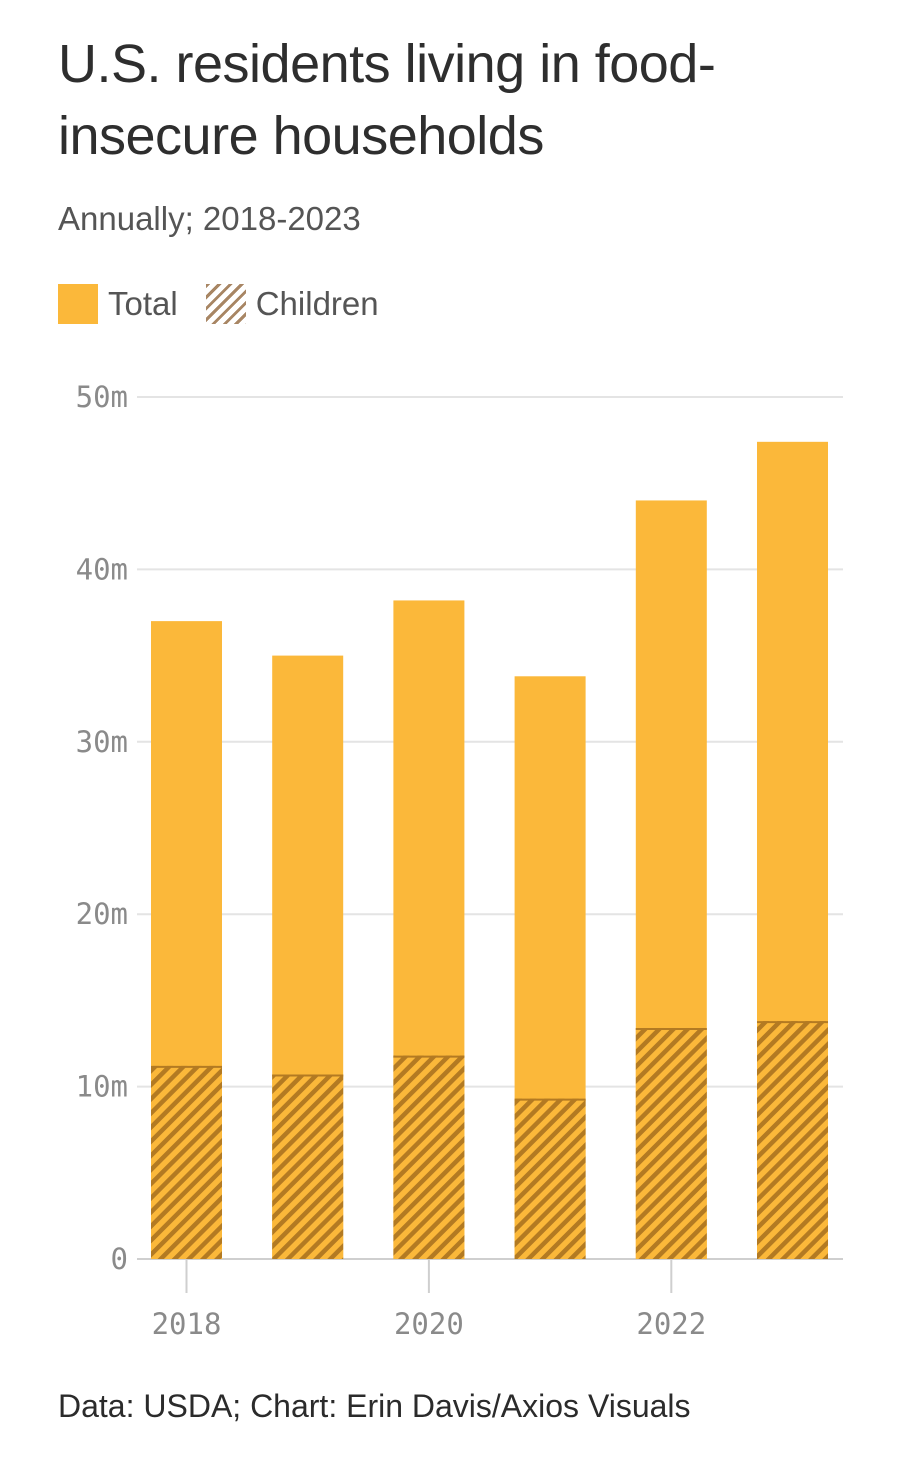 This screenshot has height=1469, width=900. Describe the element at coordinates (102, 1087) in the screenshot. I see `y-tick-label: 10m` at that location.